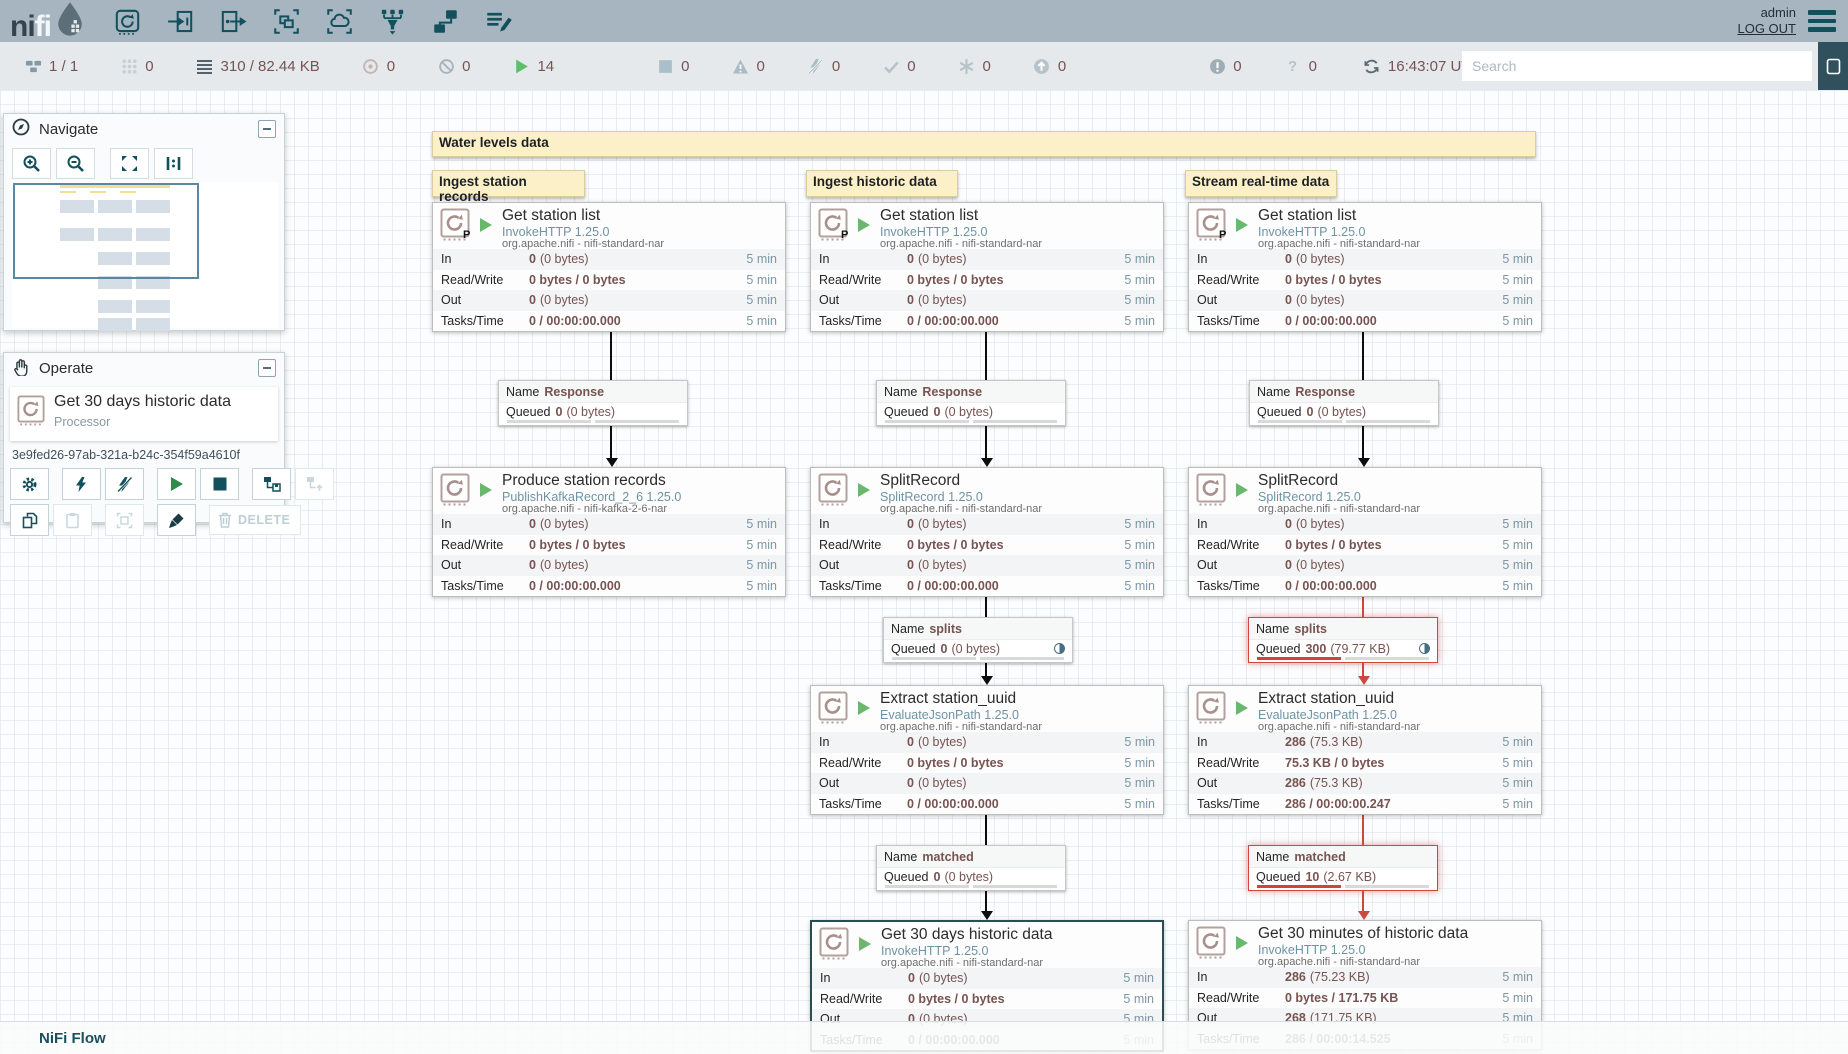 This screenshot has width=1848, height=1054. I want to click on panel-toggle-button, so click(1833, 66).